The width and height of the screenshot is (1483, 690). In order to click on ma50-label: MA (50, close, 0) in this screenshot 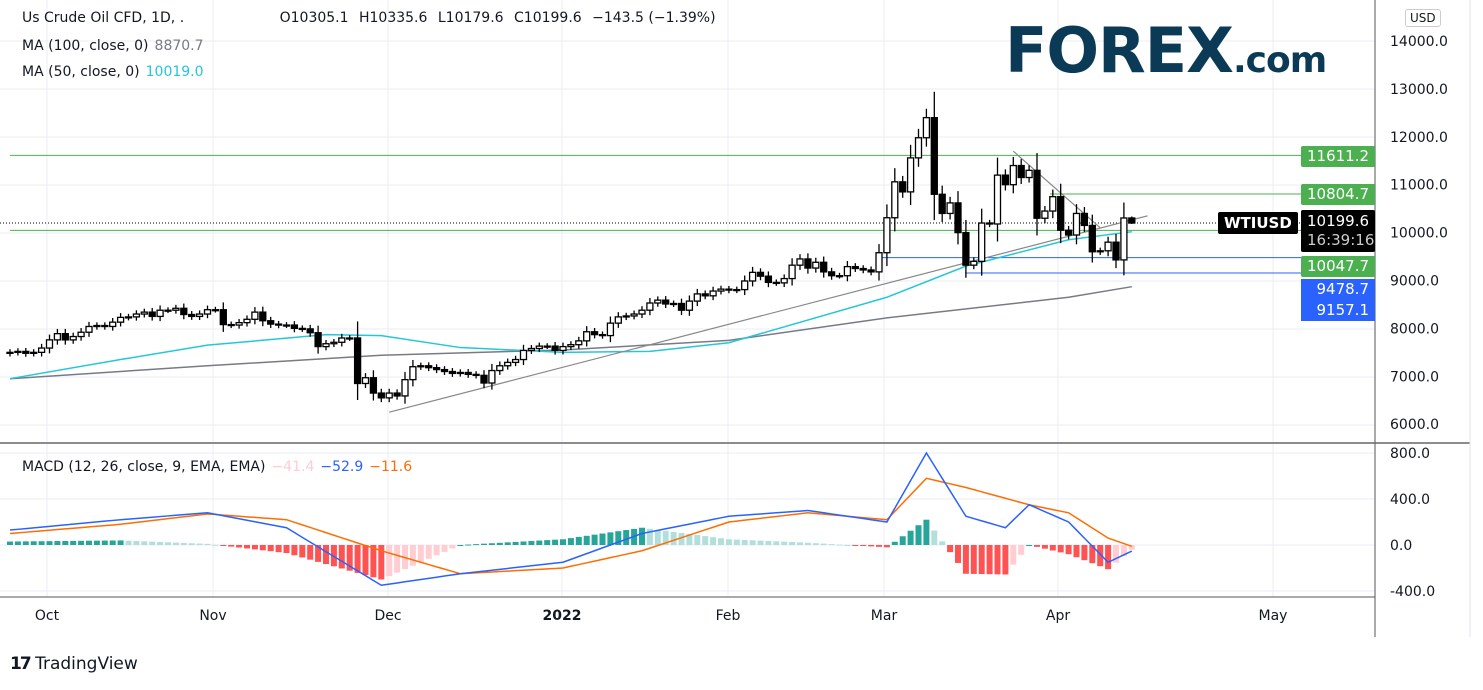, I will do `click(81, 72)`.